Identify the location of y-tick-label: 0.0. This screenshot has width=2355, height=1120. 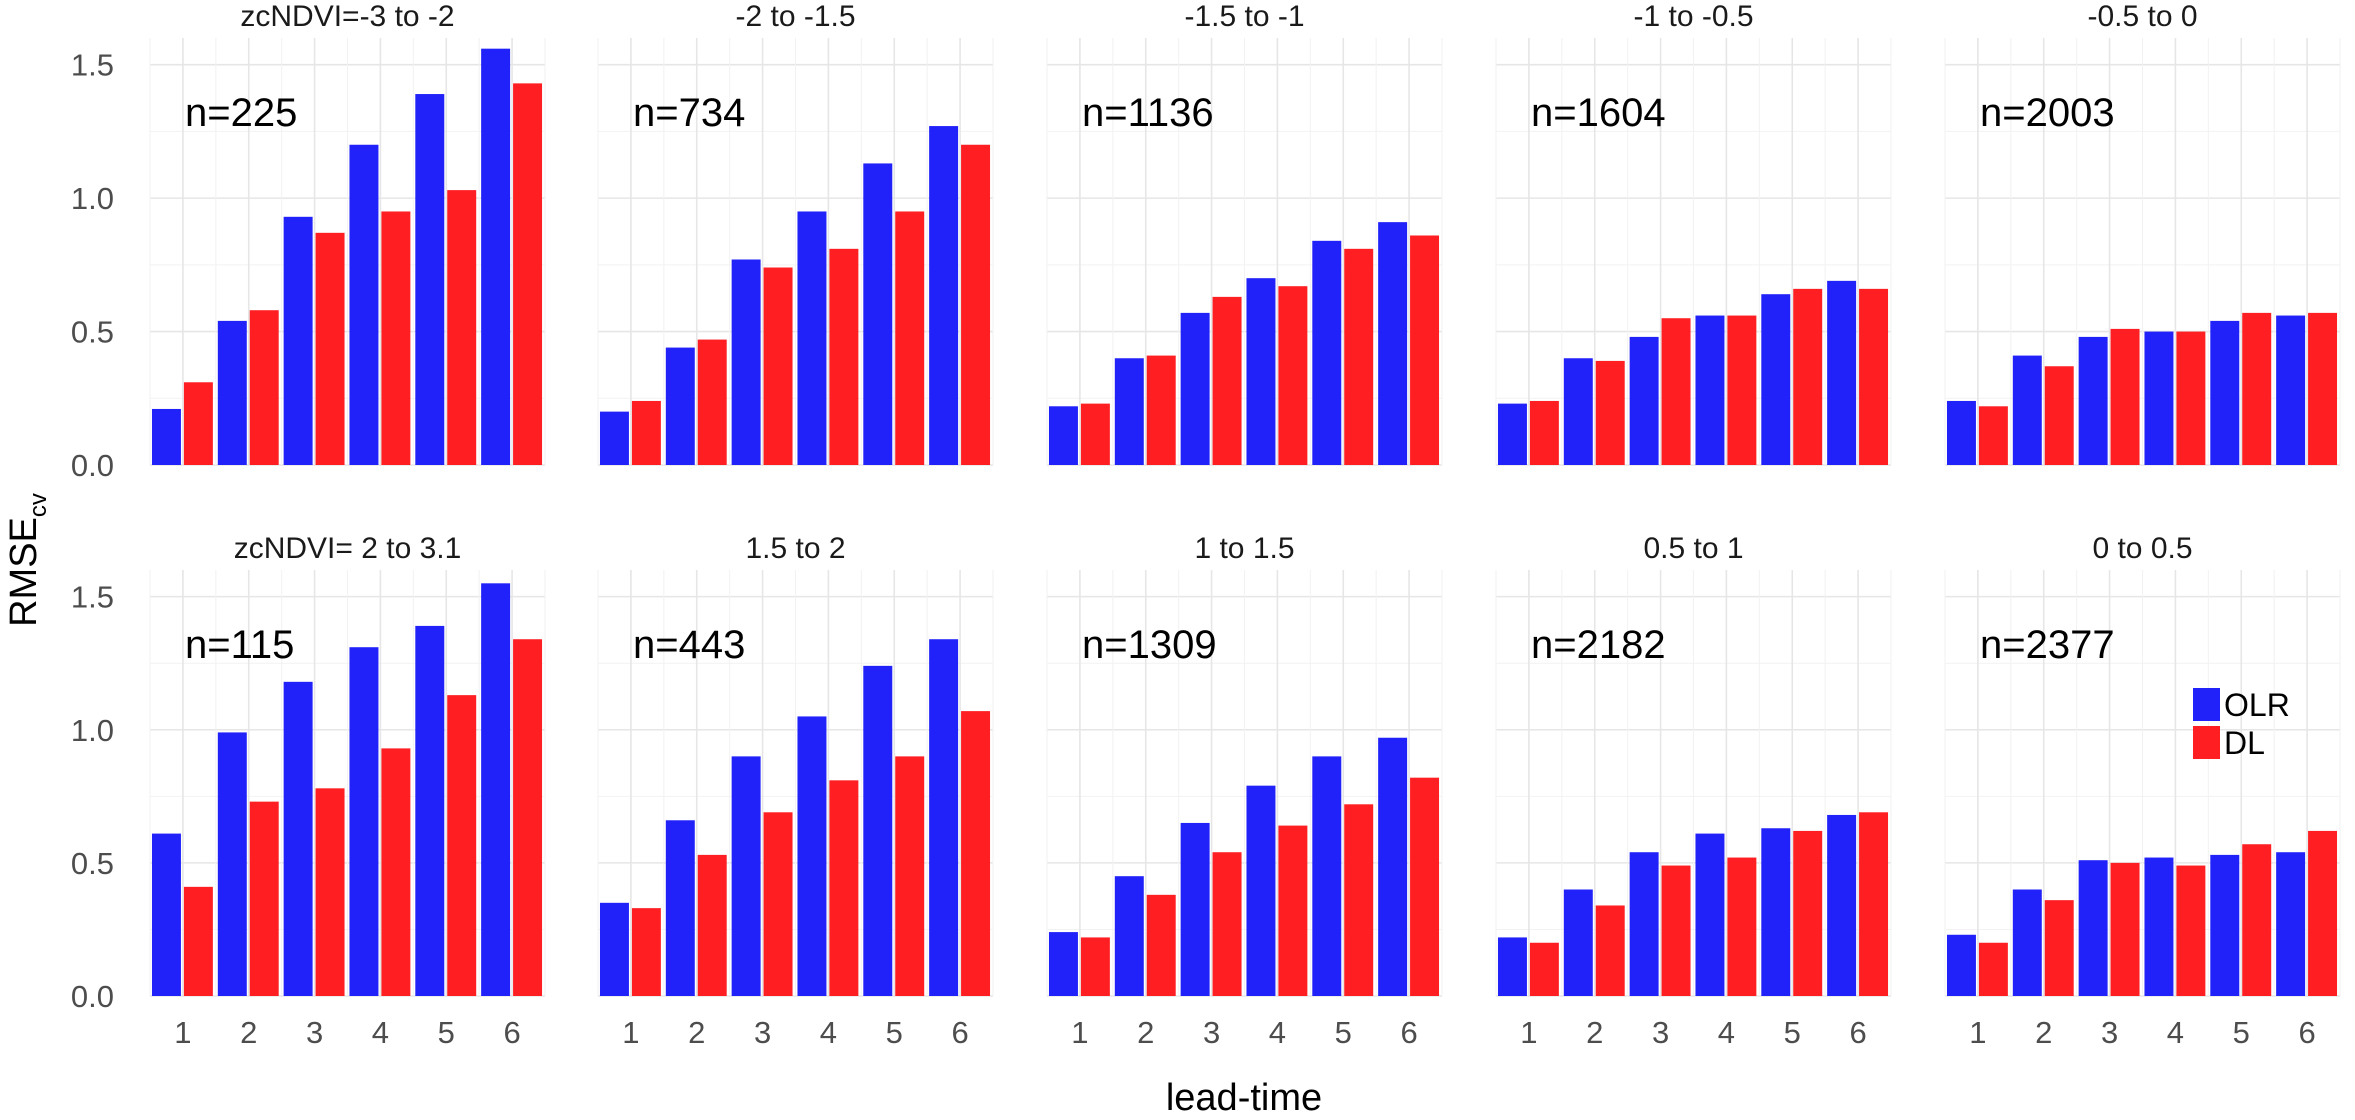
(92, 996).